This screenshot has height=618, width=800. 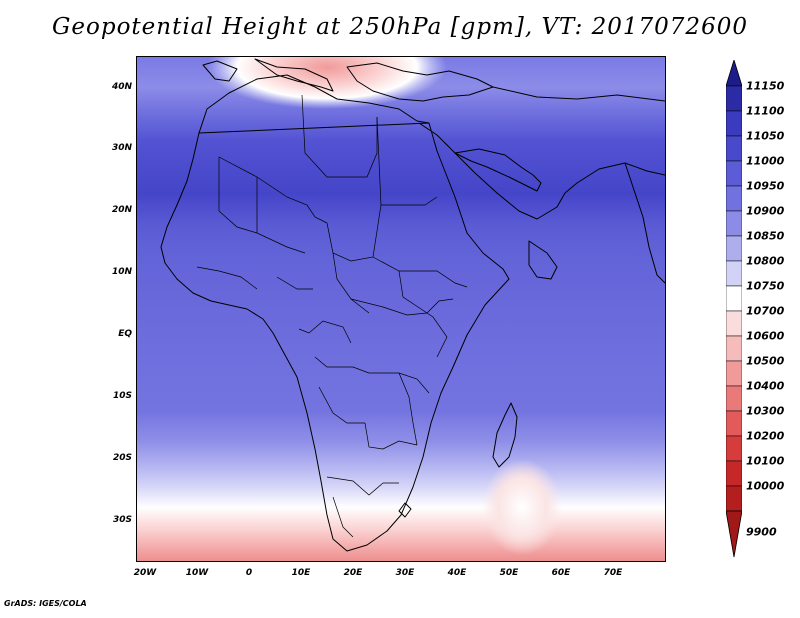 I want to click on lat-label-40n: 40N, so click(x=121, y=87).